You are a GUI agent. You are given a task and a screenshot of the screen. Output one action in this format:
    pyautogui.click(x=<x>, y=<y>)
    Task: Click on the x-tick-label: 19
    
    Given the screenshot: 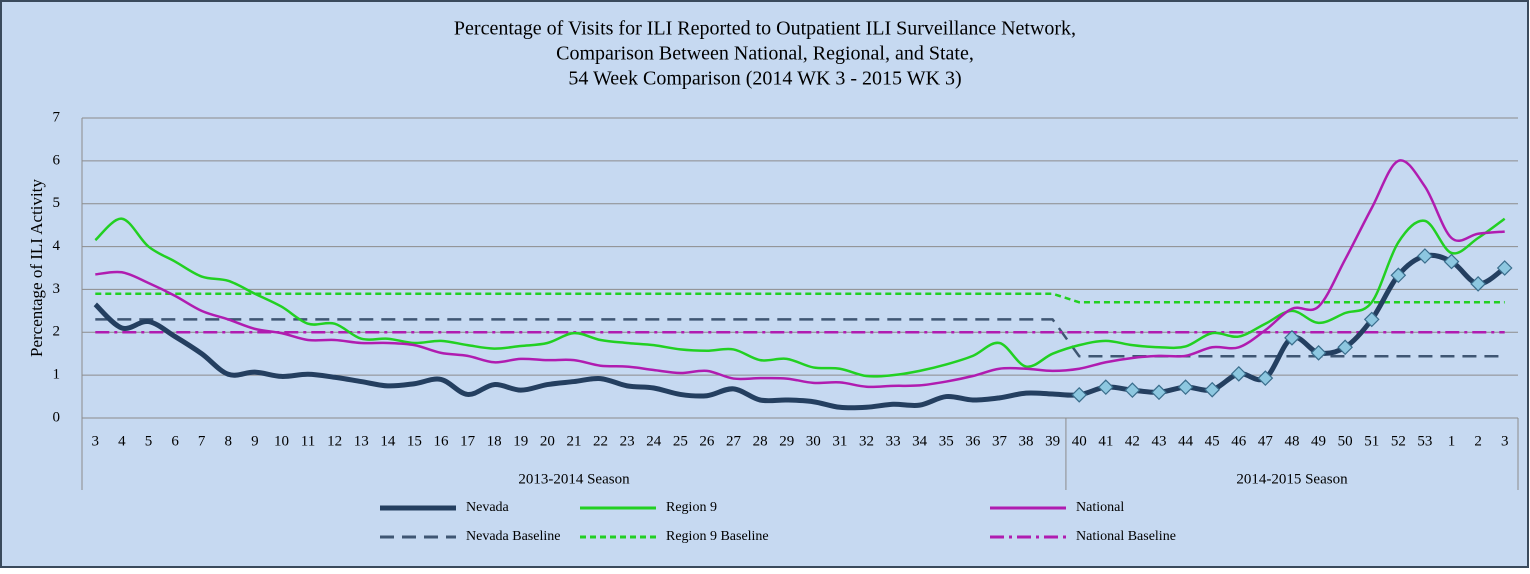 What is the action you would take?
    pyautogui.click(x=520, y=441)
    